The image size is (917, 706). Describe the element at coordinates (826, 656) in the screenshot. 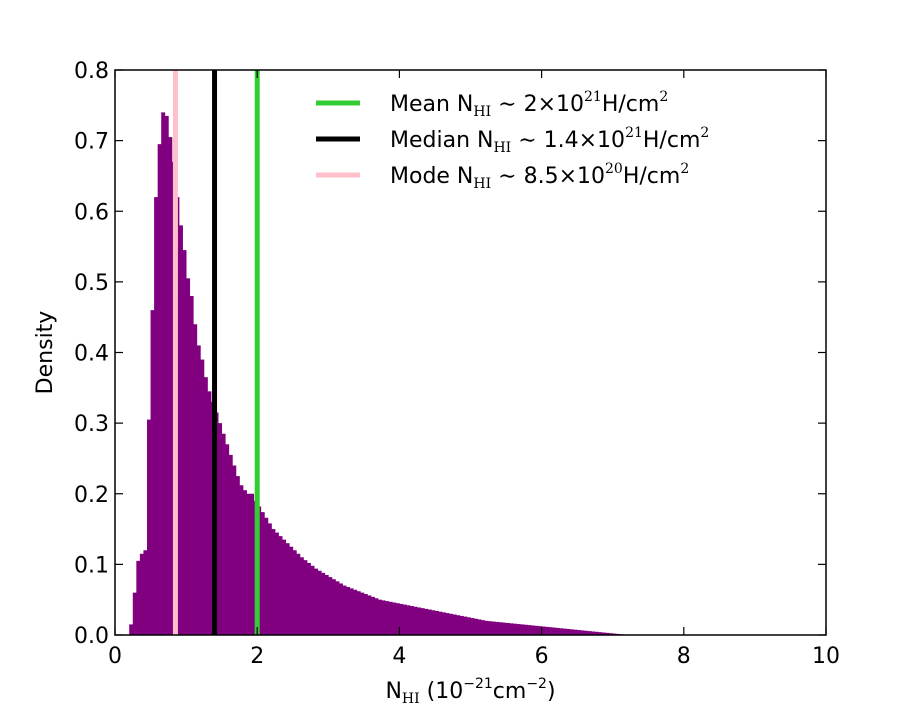

I see `x-tick-label: 10` at that location.